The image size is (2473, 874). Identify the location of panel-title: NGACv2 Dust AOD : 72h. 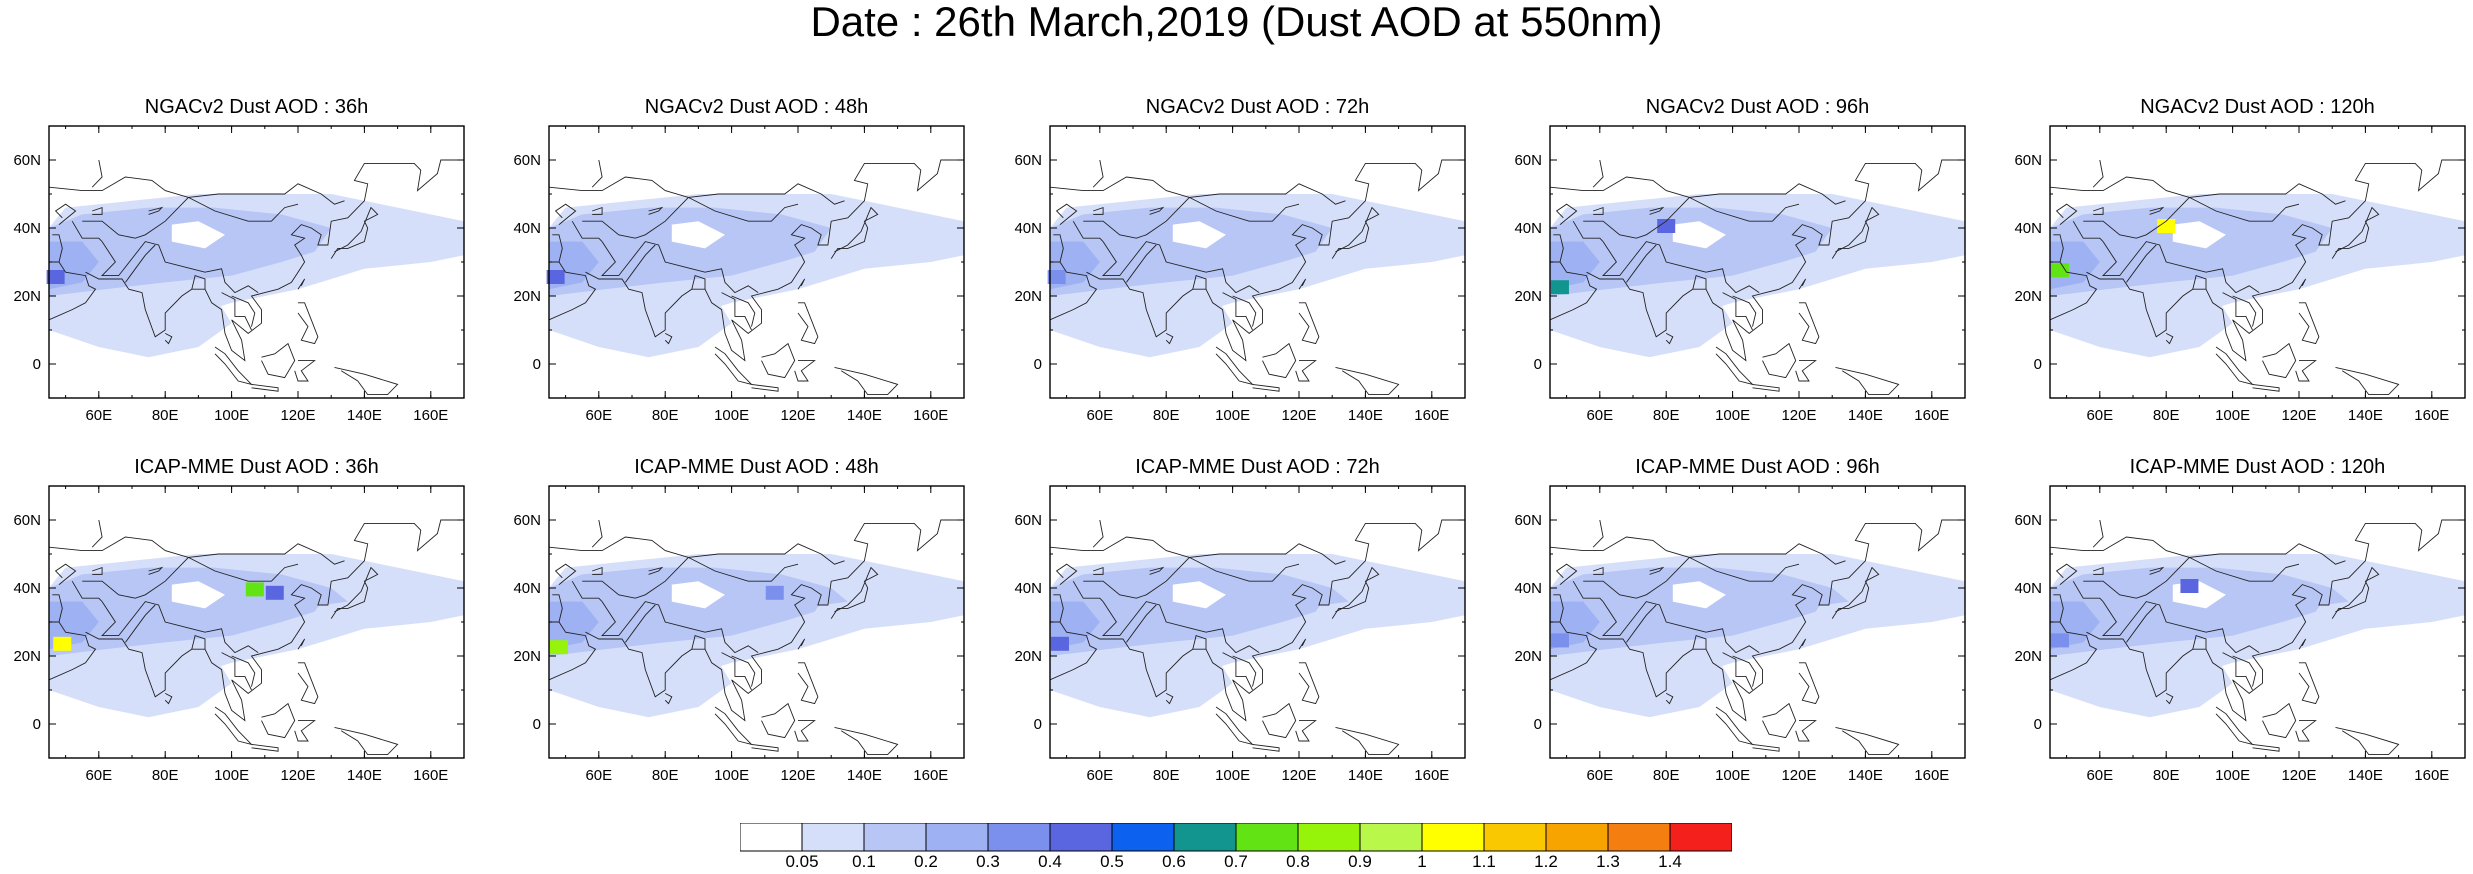
(1257, 107).